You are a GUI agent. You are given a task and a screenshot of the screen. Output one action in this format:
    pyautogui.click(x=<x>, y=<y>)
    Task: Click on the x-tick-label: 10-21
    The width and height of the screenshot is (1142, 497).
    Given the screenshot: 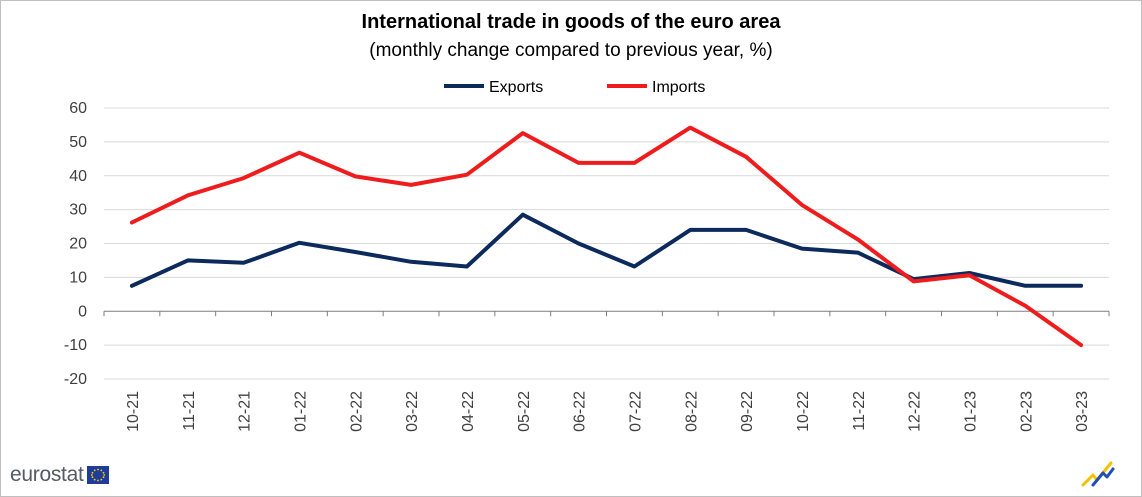 What is the action you would take?
    pyautogui.click(x=133, y=411)
    